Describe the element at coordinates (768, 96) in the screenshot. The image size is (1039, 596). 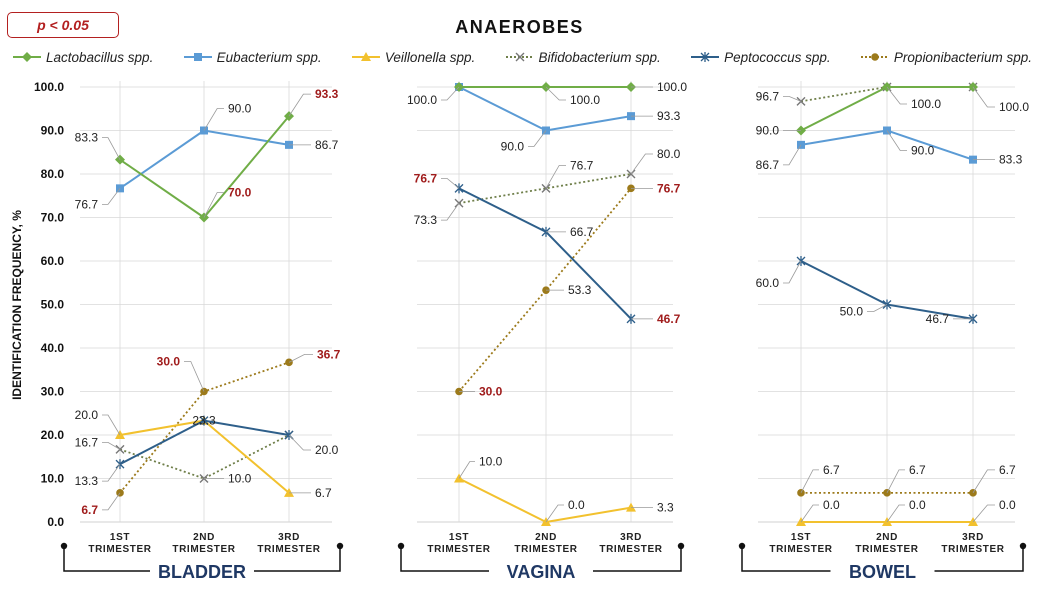
I see `data-label: 96.7` at that location.